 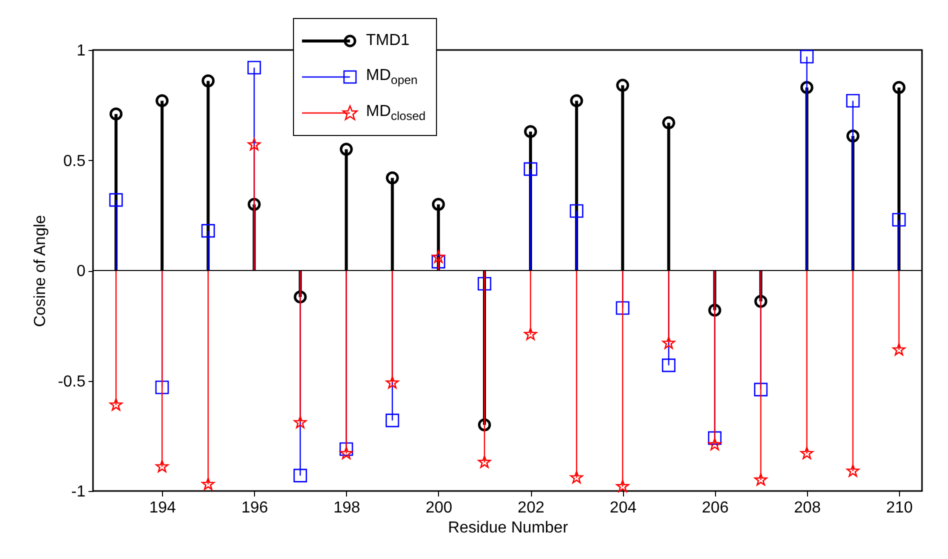 I want to click on y-tick-label: -0.5, so click(x=72, y=381).